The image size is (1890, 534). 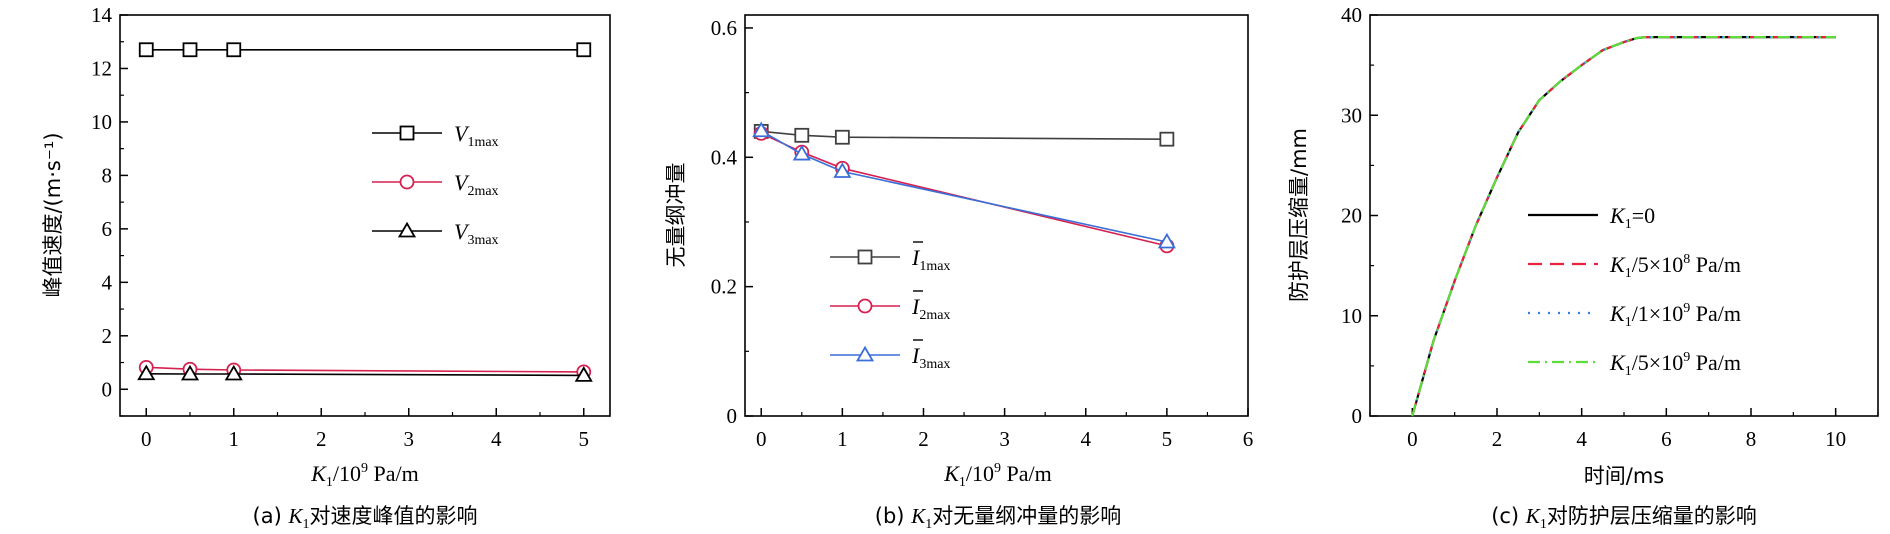 I want to click on panel-a-y-tick-label: 10, so click(x=101, y=122).